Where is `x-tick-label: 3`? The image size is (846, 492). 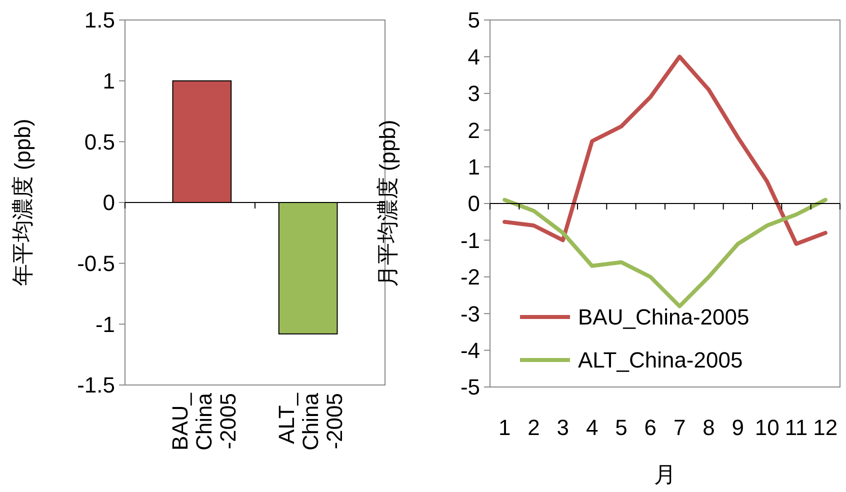 x-tick-label: 3 is located at coordinates (563, 427).